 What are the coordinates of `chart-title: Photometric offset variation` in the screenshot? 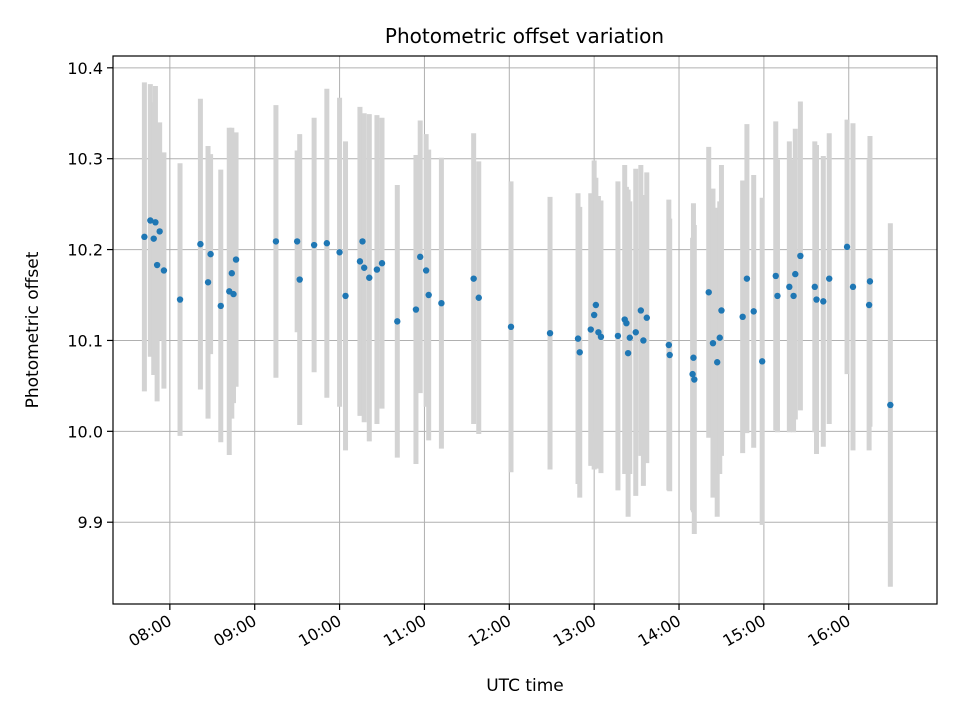 It's located at (524, 36).